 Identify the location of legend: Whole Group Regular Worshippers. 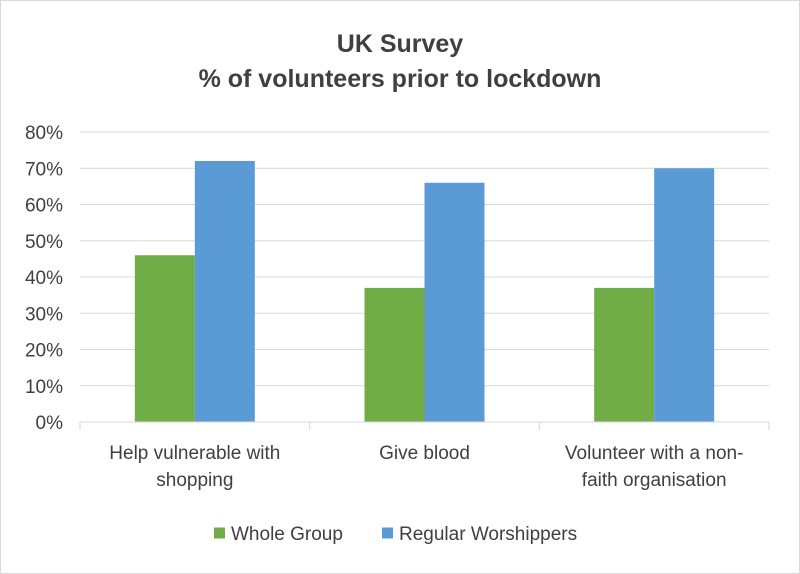
(395, 534).